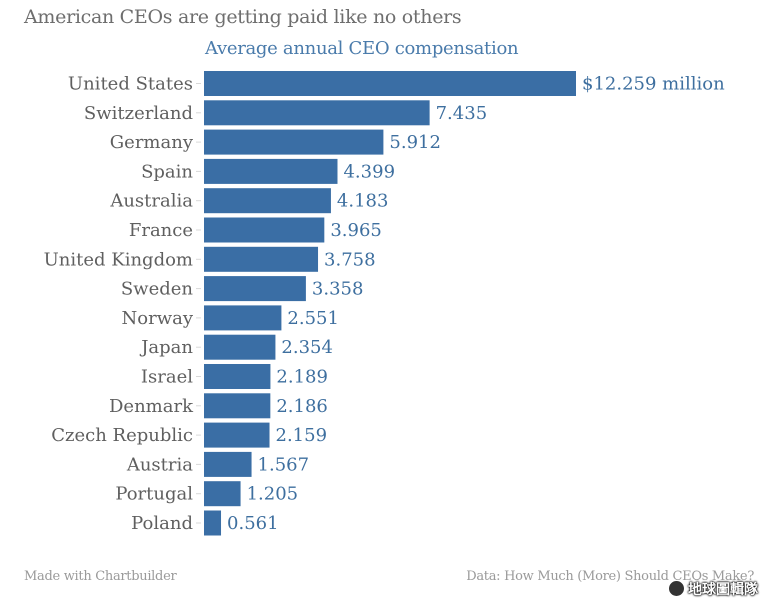 This screenshot has height=601, width=768. What do you see at coordinates (723, 590) in the screenshot?
I see `watermark-text: 地球圖輯隊` at bounding box center [723, 590].